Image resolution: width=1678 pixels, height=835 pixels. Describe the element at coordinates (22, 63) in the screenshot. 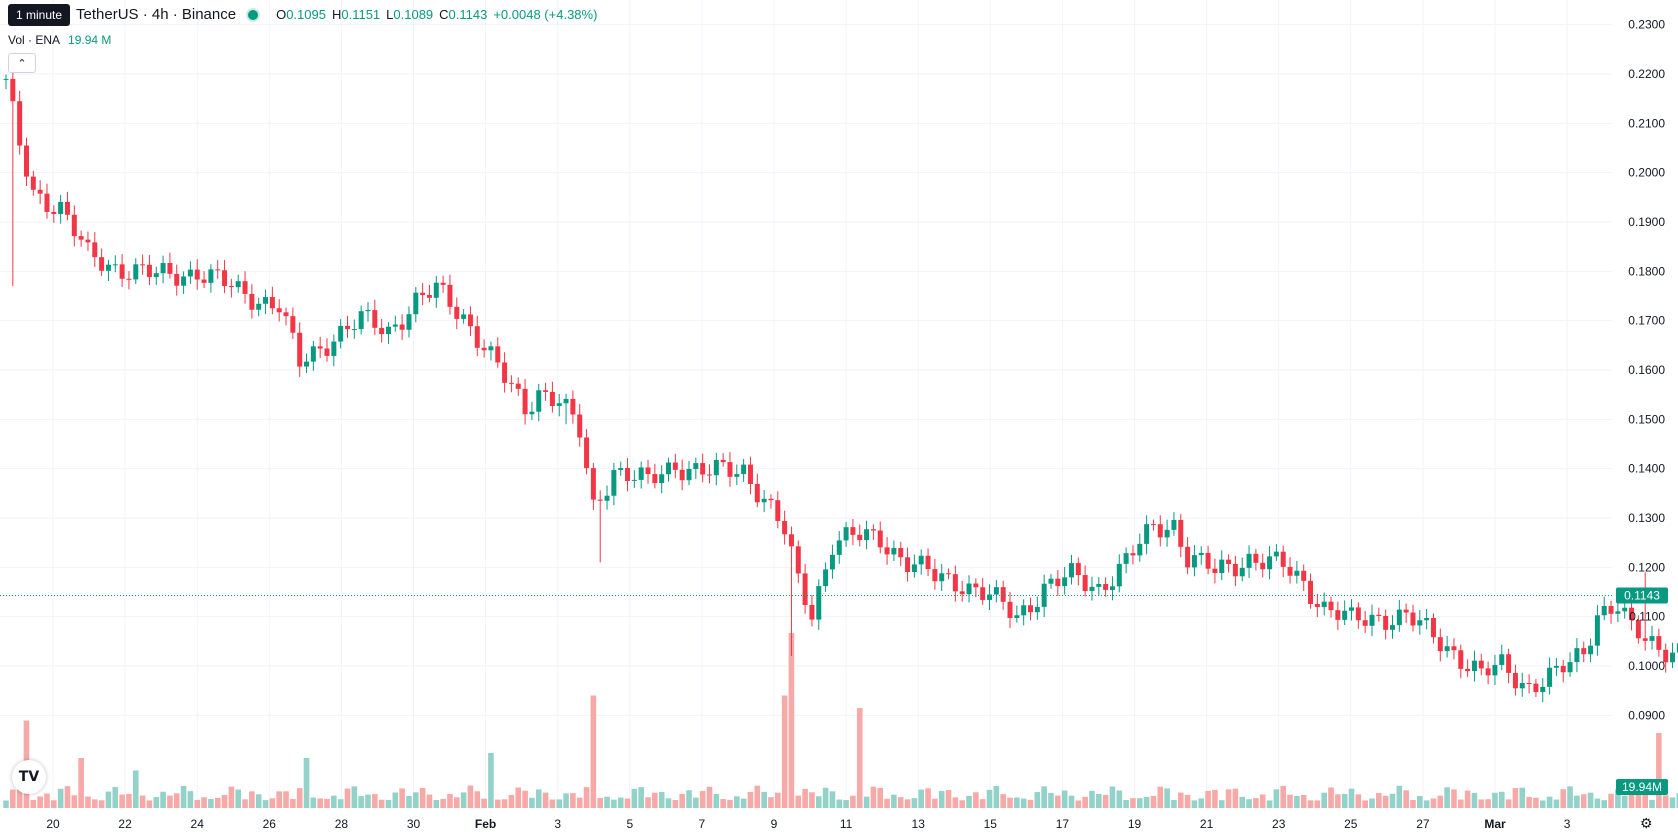

I see `collapse-legend-button: ⌃` at that location.